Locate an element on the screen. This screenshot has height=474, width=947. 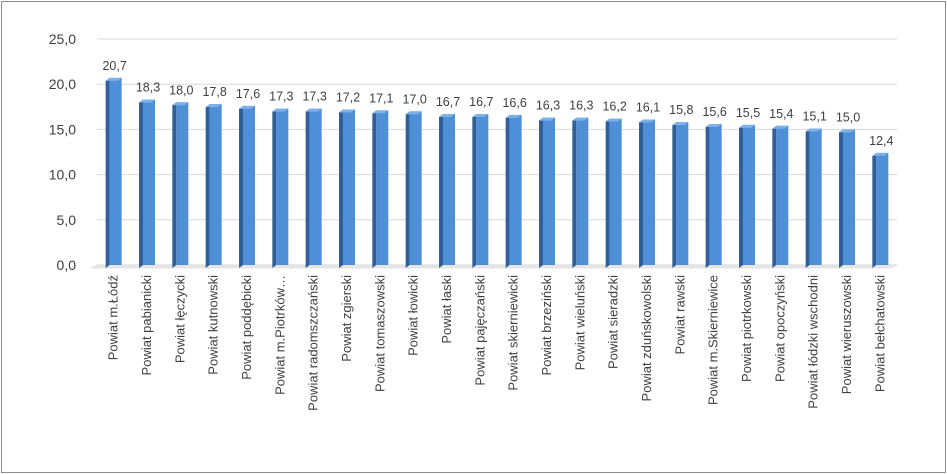
data-label: 17,6 is located at coordinates (248, 94).